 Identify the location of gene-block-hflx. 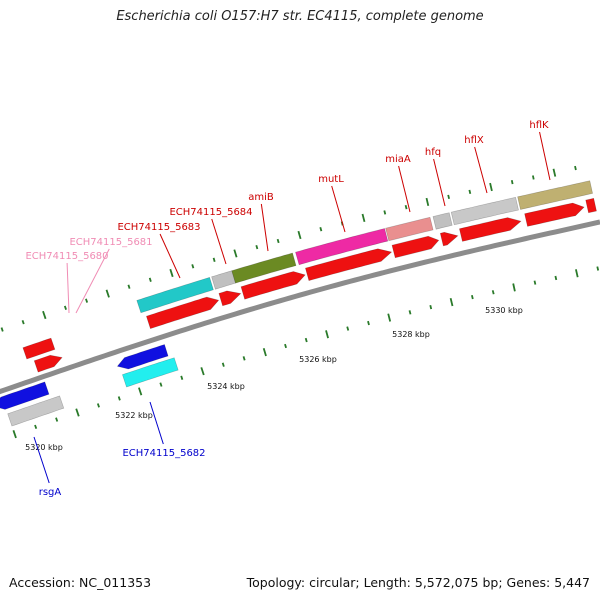
(484, 211).